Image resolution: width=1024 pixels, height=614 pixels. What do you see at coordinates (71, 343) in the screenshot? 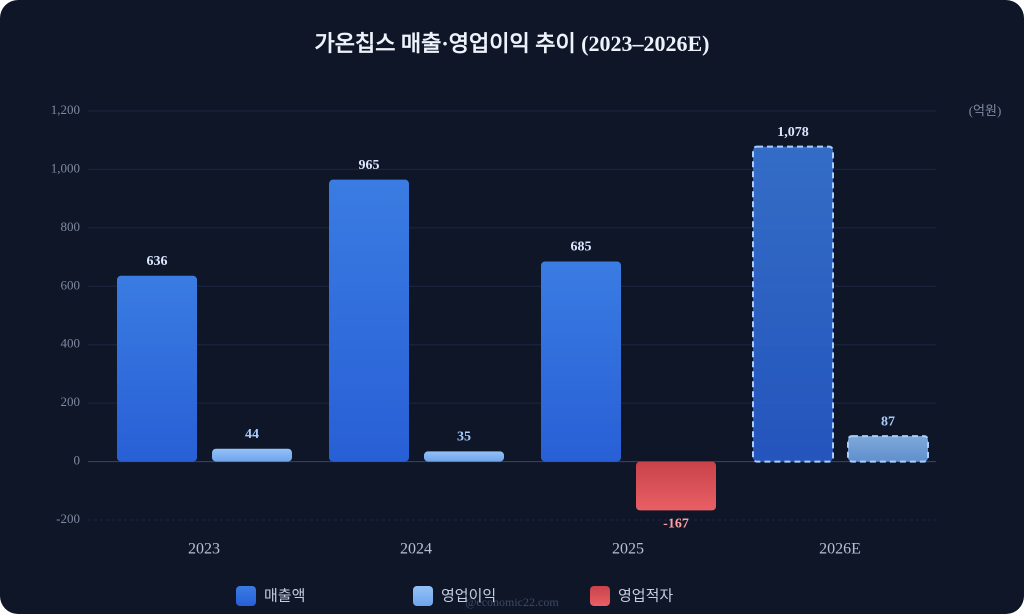
I see `y-tick-label: 400` at bounding box center [71, 343].